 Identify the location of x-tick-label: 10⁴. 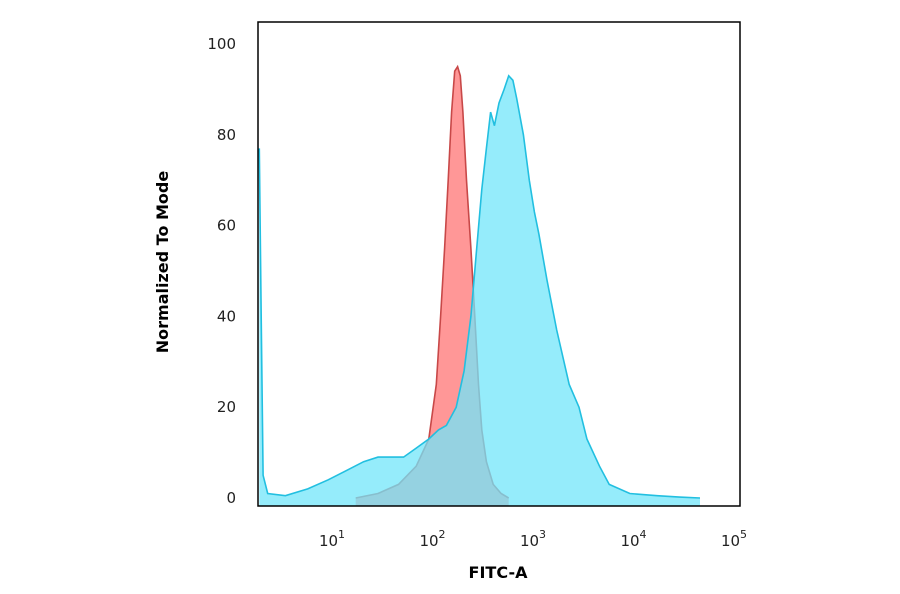
(633, 539).